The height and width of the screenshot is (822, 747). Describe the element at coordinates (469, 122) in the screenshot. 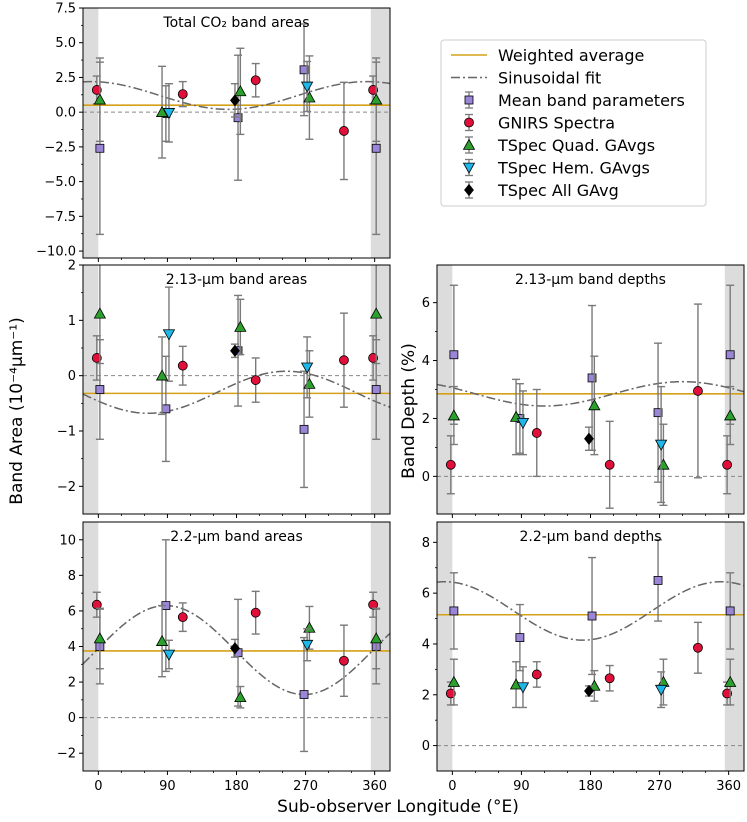

I see `legend-marker-gnirs` at that location.